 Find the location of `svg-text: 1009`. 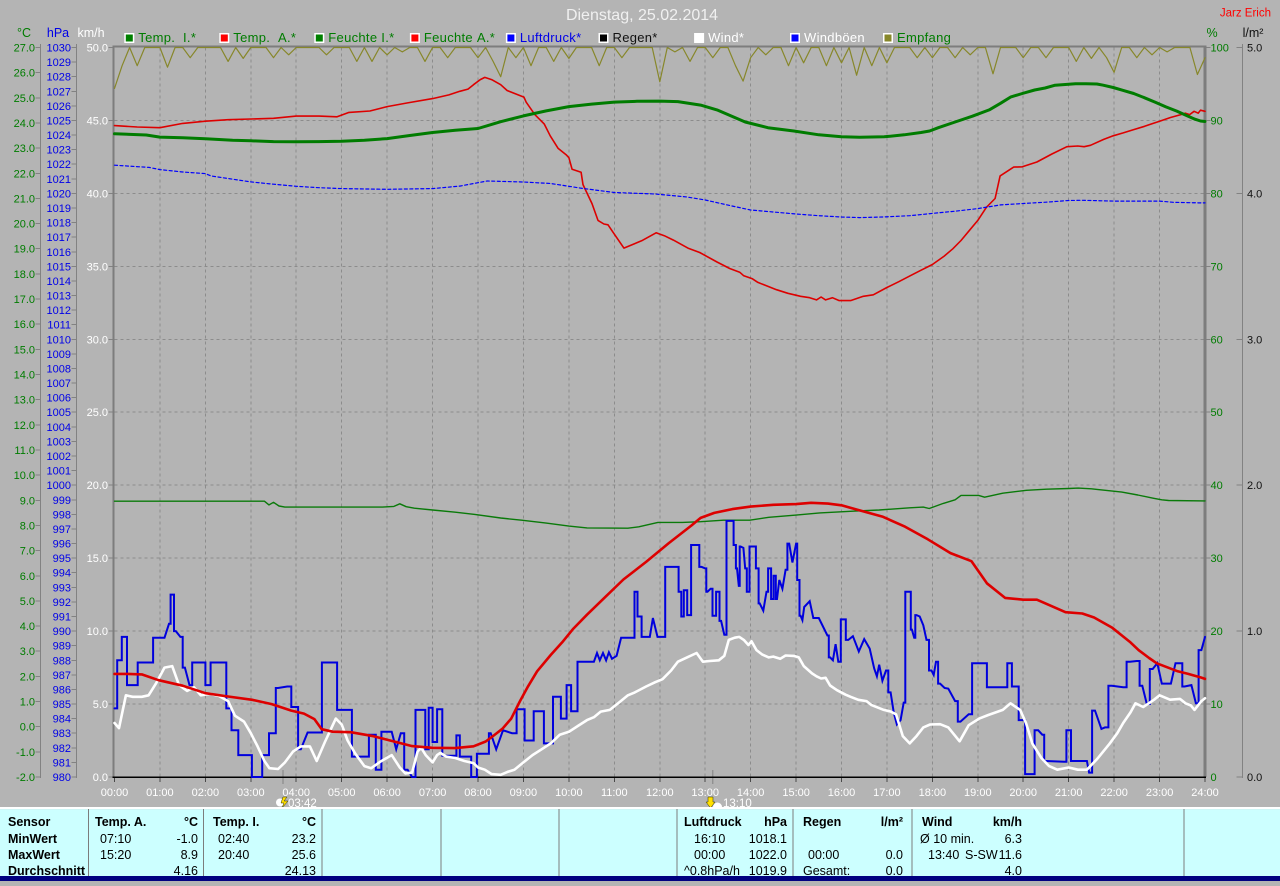

svg-text: 1009 is located at coordinates (59, 355).